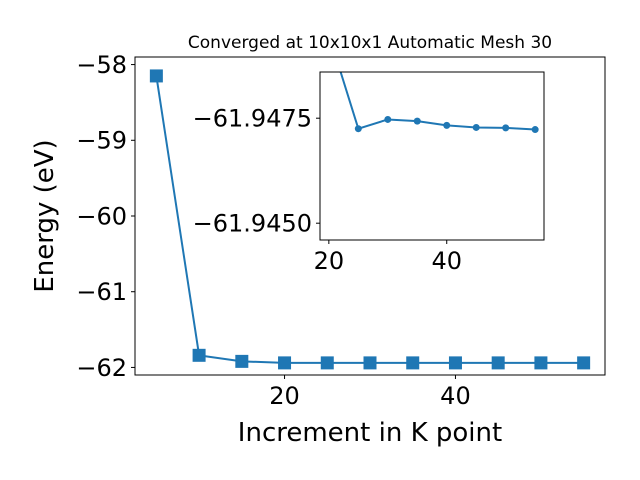 The height and width of the screenshot is (480, 640). I want to click on y-tick-label: −61.9475, so click(252, 119).